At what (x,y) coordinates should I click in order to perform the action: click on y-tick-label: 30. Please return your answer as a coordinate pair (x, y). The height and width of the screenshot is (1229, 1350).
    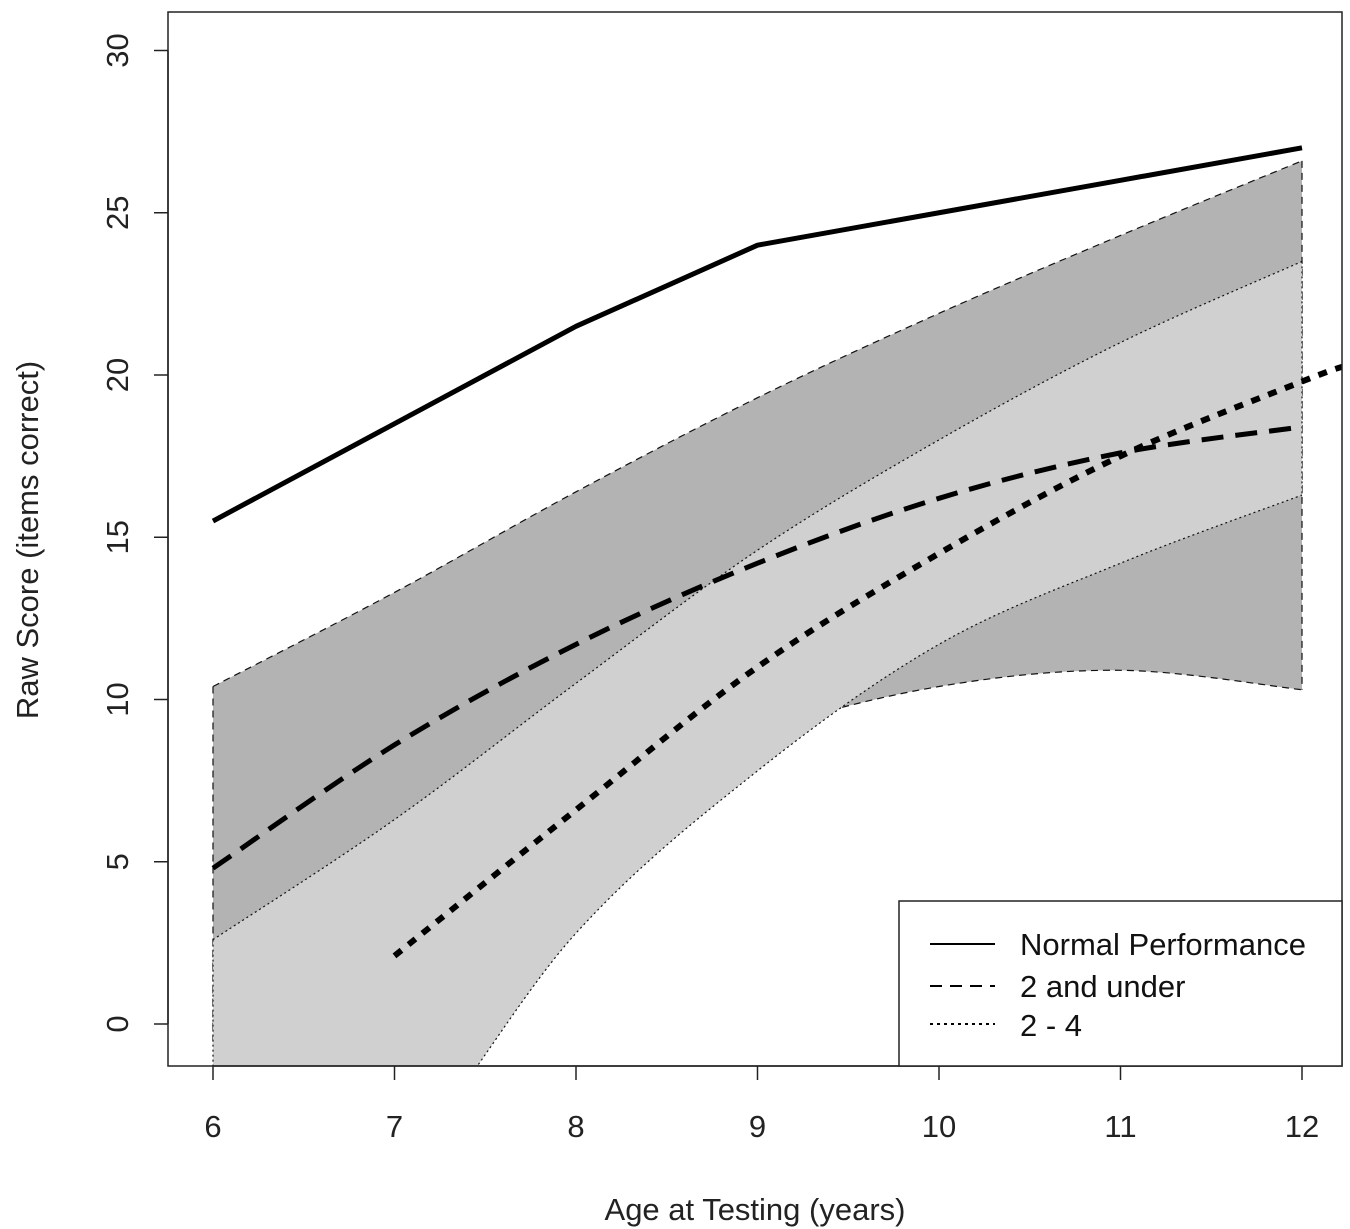
    Looking at the image, I should click on (117, 50).